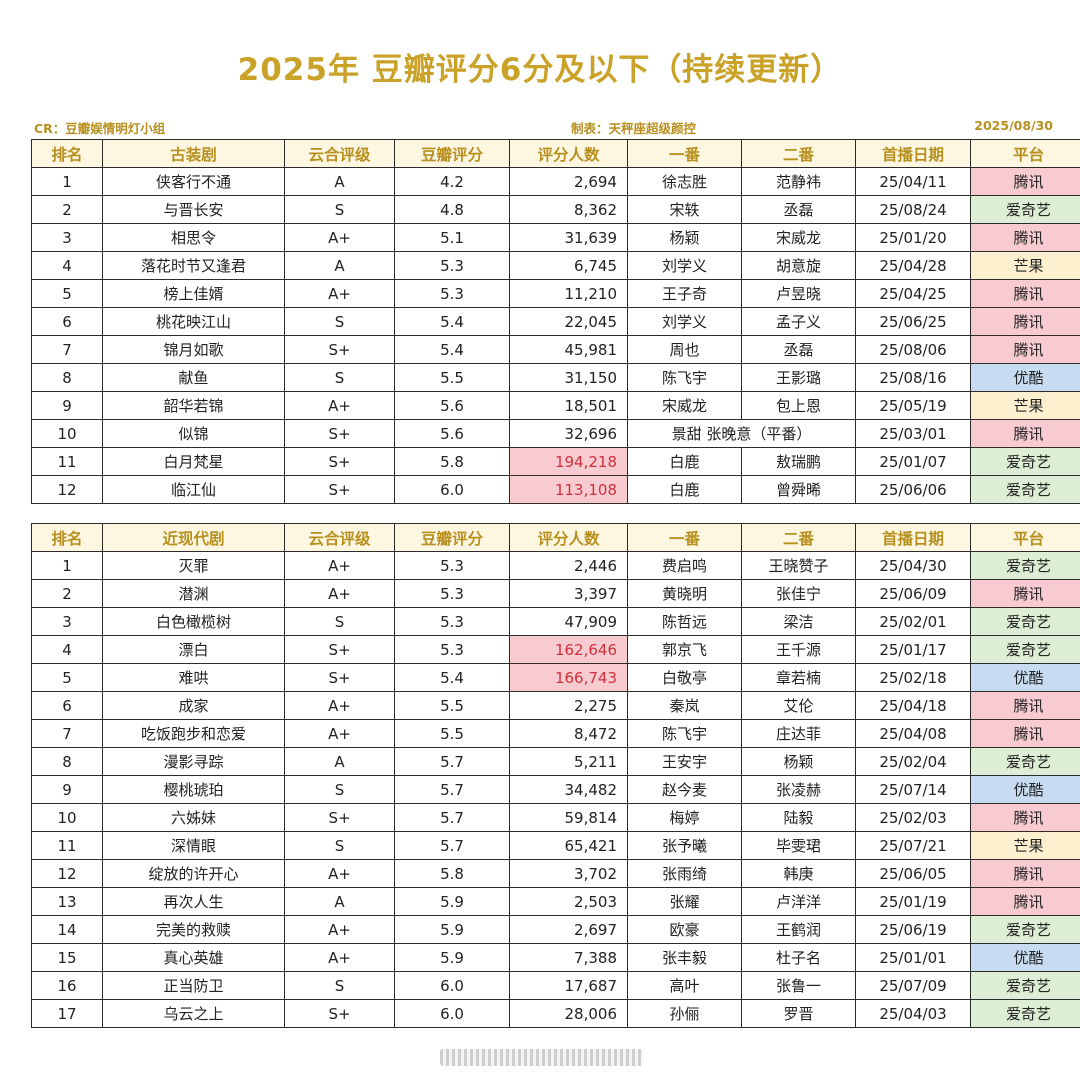  I want to click on title-cell: 六姊妹, so click(193, 817).